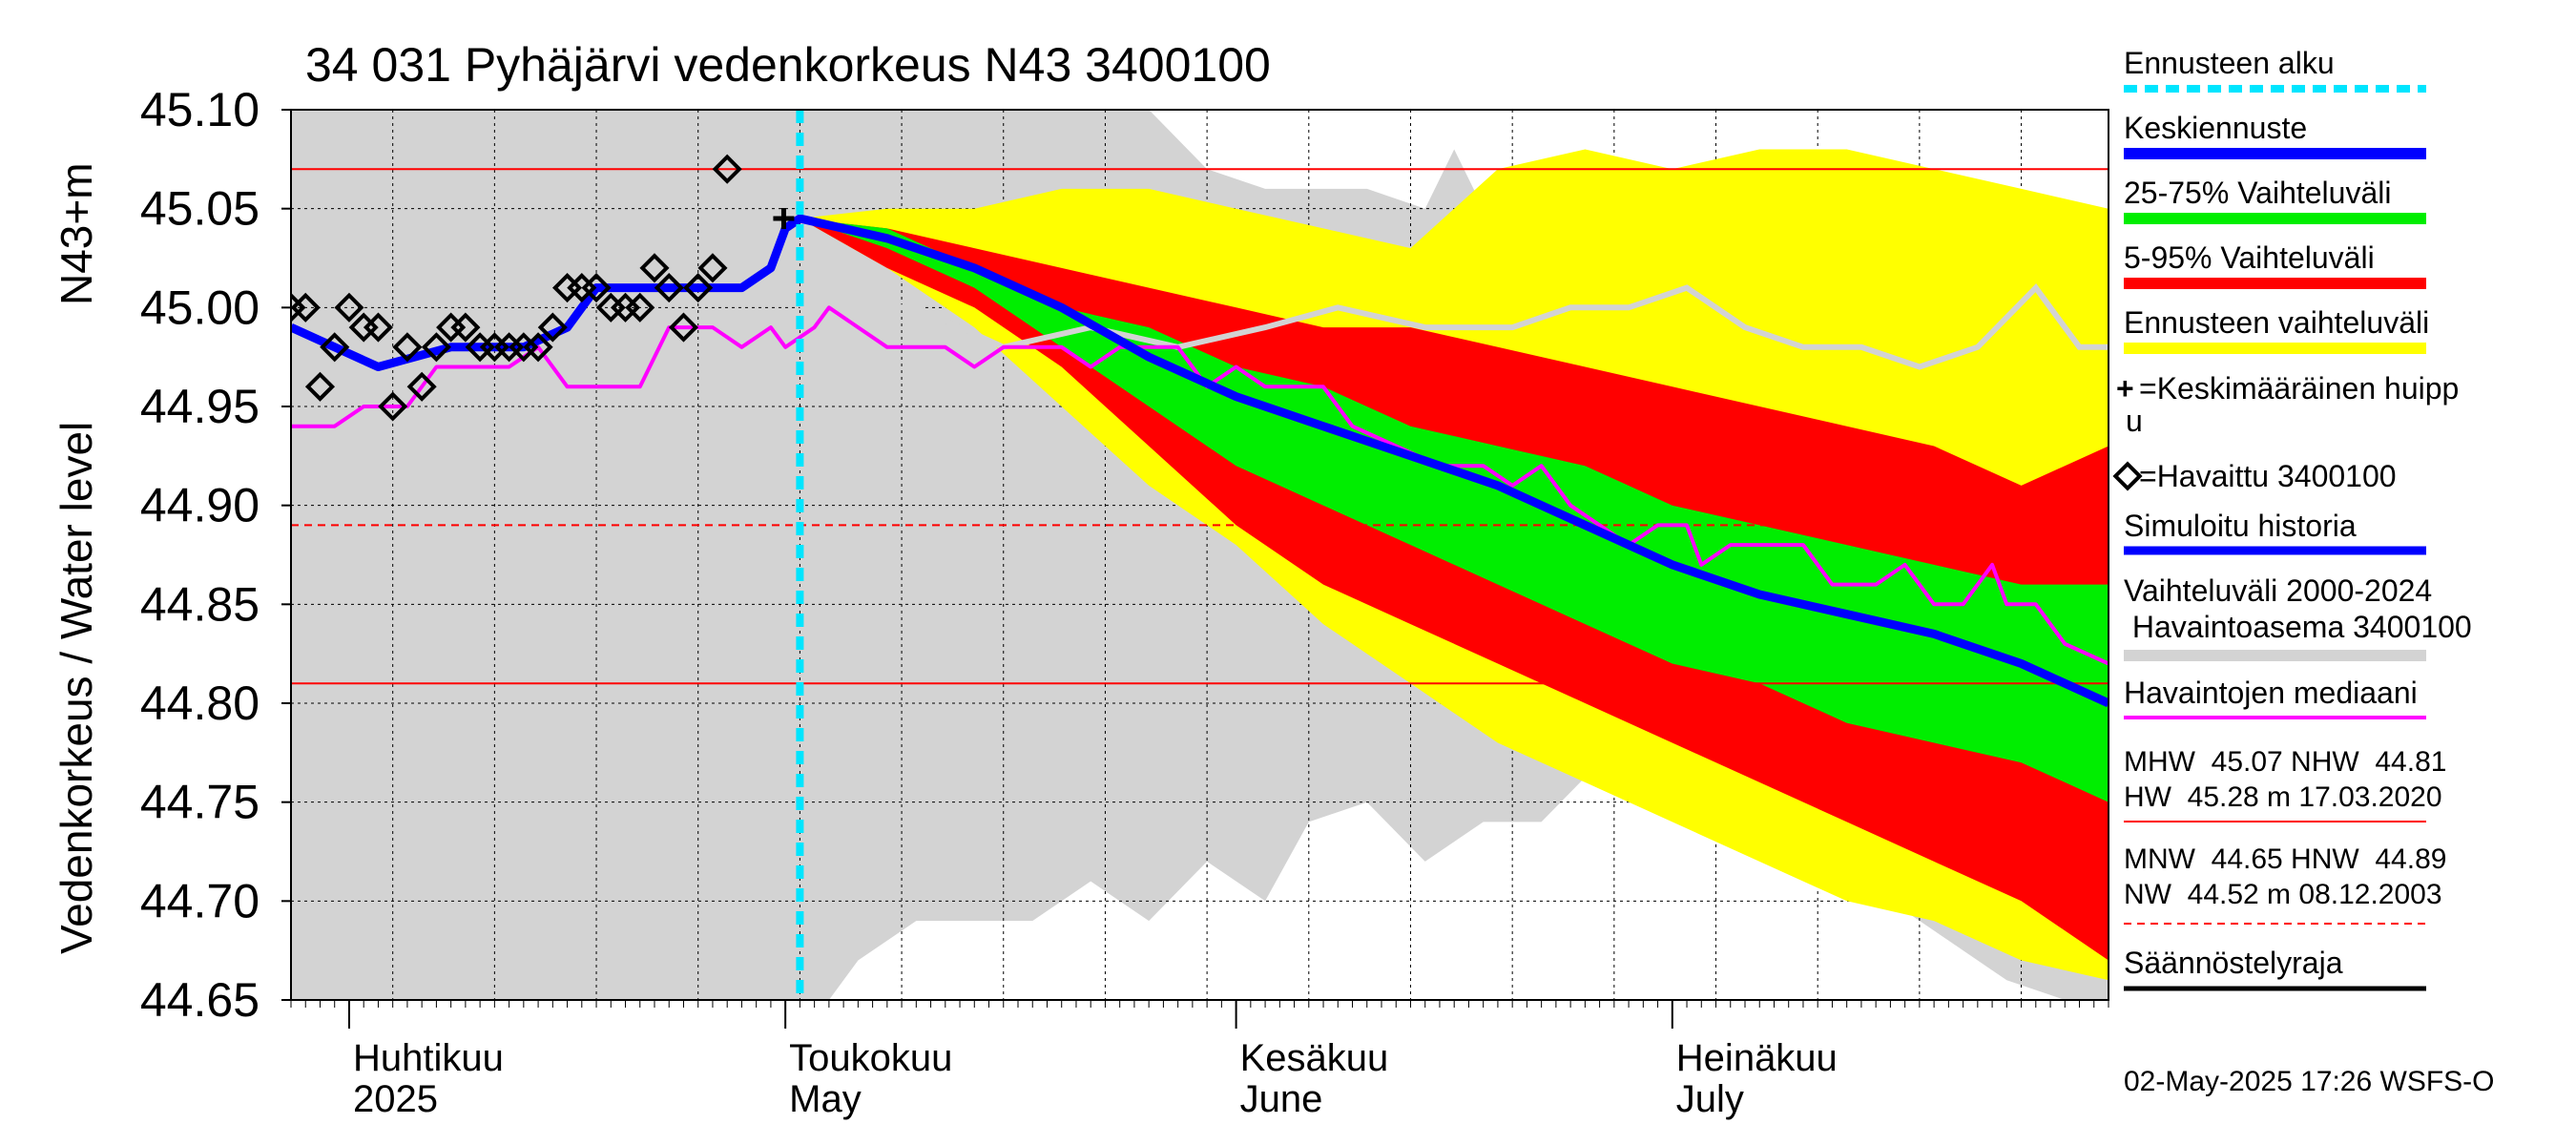 This screenshot has width=2576, height=1145. I want to click on month-label-sub: July, so click(1710, 1099).